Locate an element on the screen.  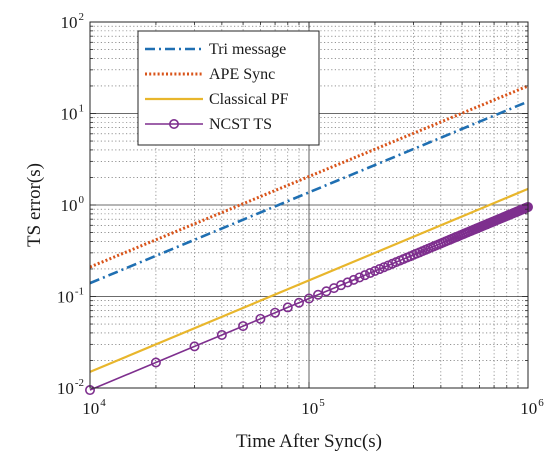
legend-marker is located at coordinates (174, 124).